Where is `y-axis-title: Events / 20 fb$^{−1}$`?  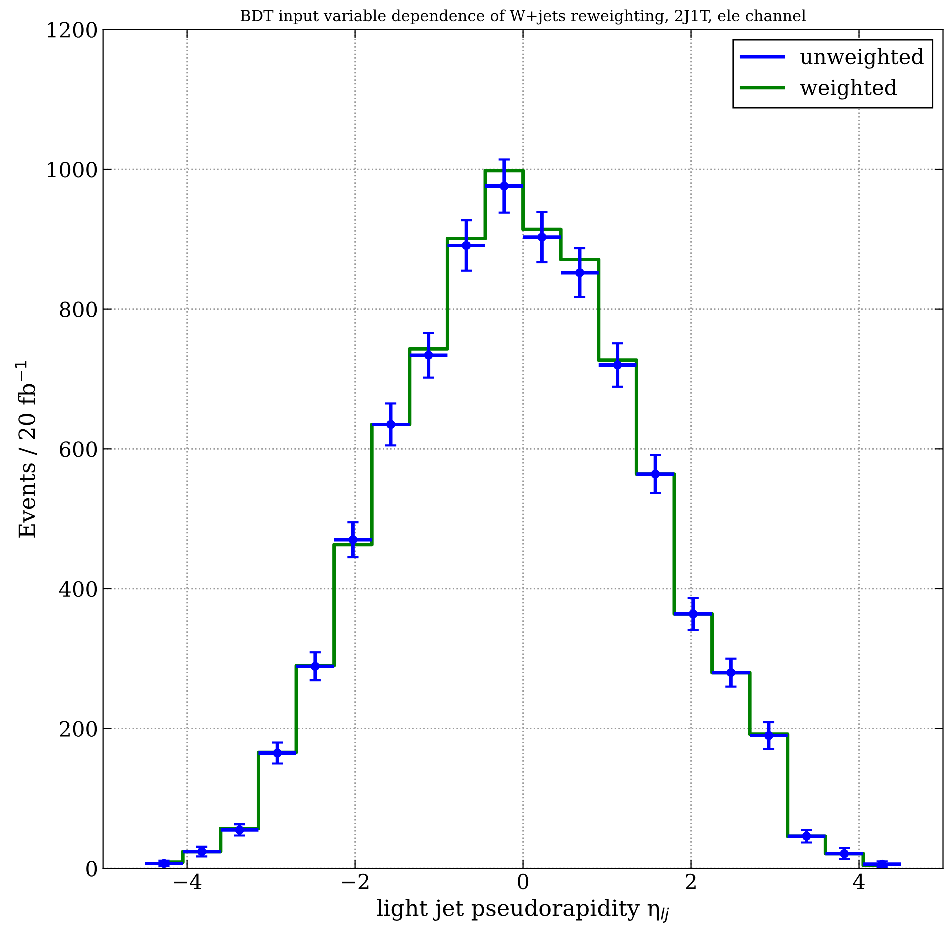 y-axis-title: Events / 20 fb$^{−1}$ is located at coordinates (26, 449).